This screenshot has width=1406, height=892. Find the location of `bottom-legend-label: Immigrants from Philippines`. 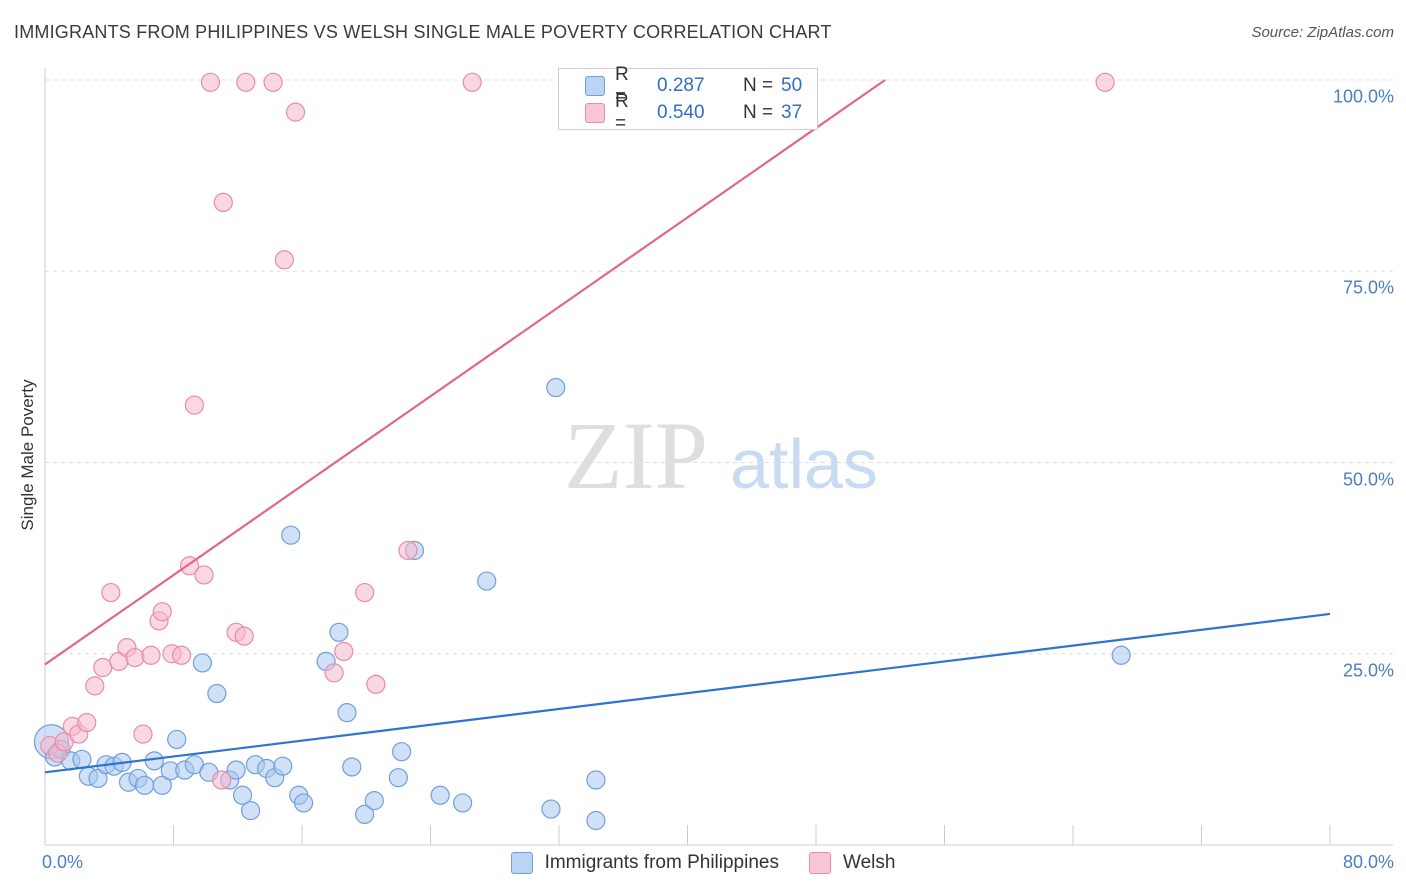

bottom-legend-label: Immigrants from Philippines is located at coordinates (661, 862).